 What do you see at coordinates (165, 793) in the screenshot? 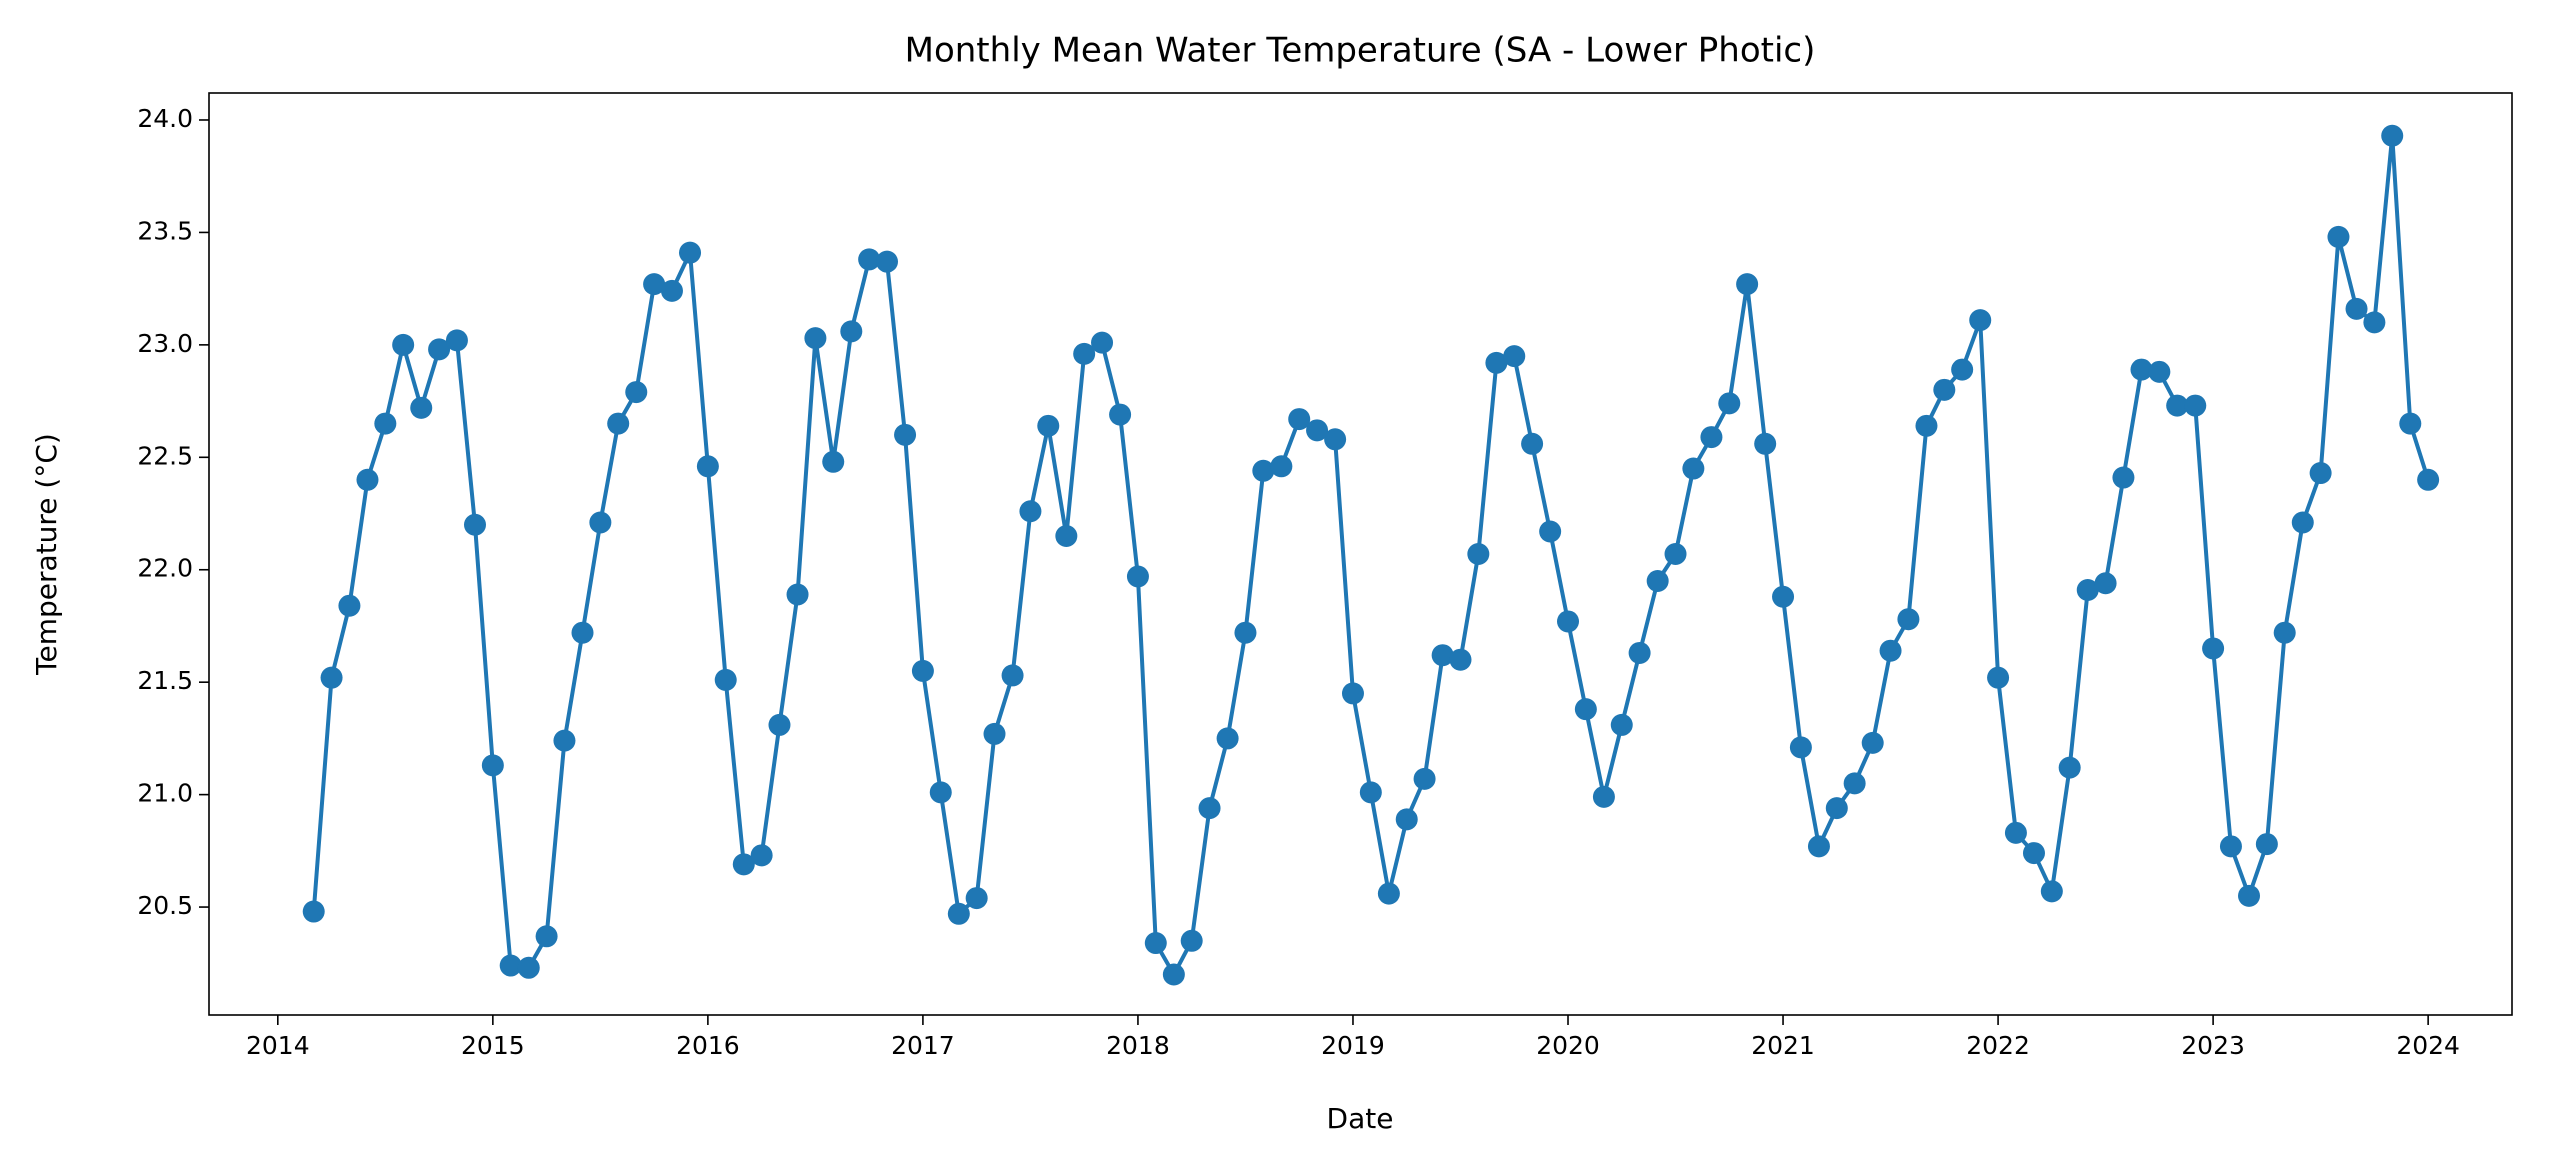
I see `y-tick-label: 21.0` at bounding box center [165, 793].